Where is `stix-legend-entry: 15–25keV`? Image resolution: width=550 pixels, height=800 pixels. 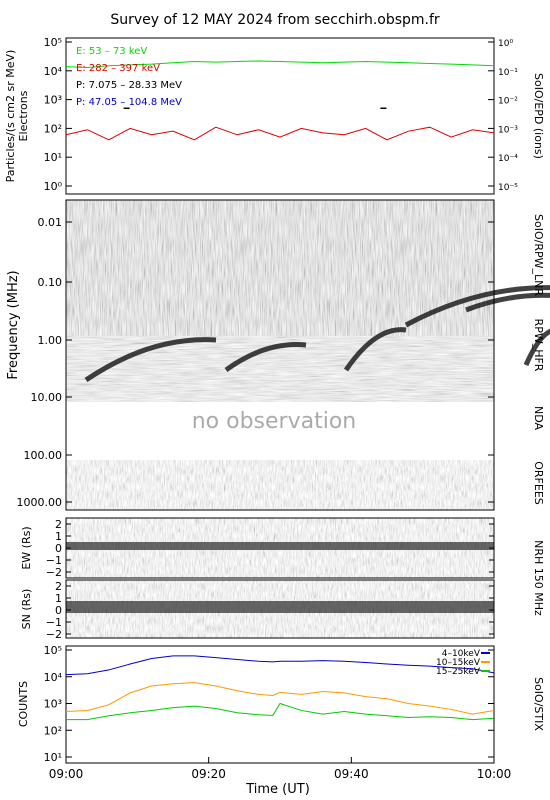 stix-legend-entry: 15–25keV is located at coordinates (458, 672).